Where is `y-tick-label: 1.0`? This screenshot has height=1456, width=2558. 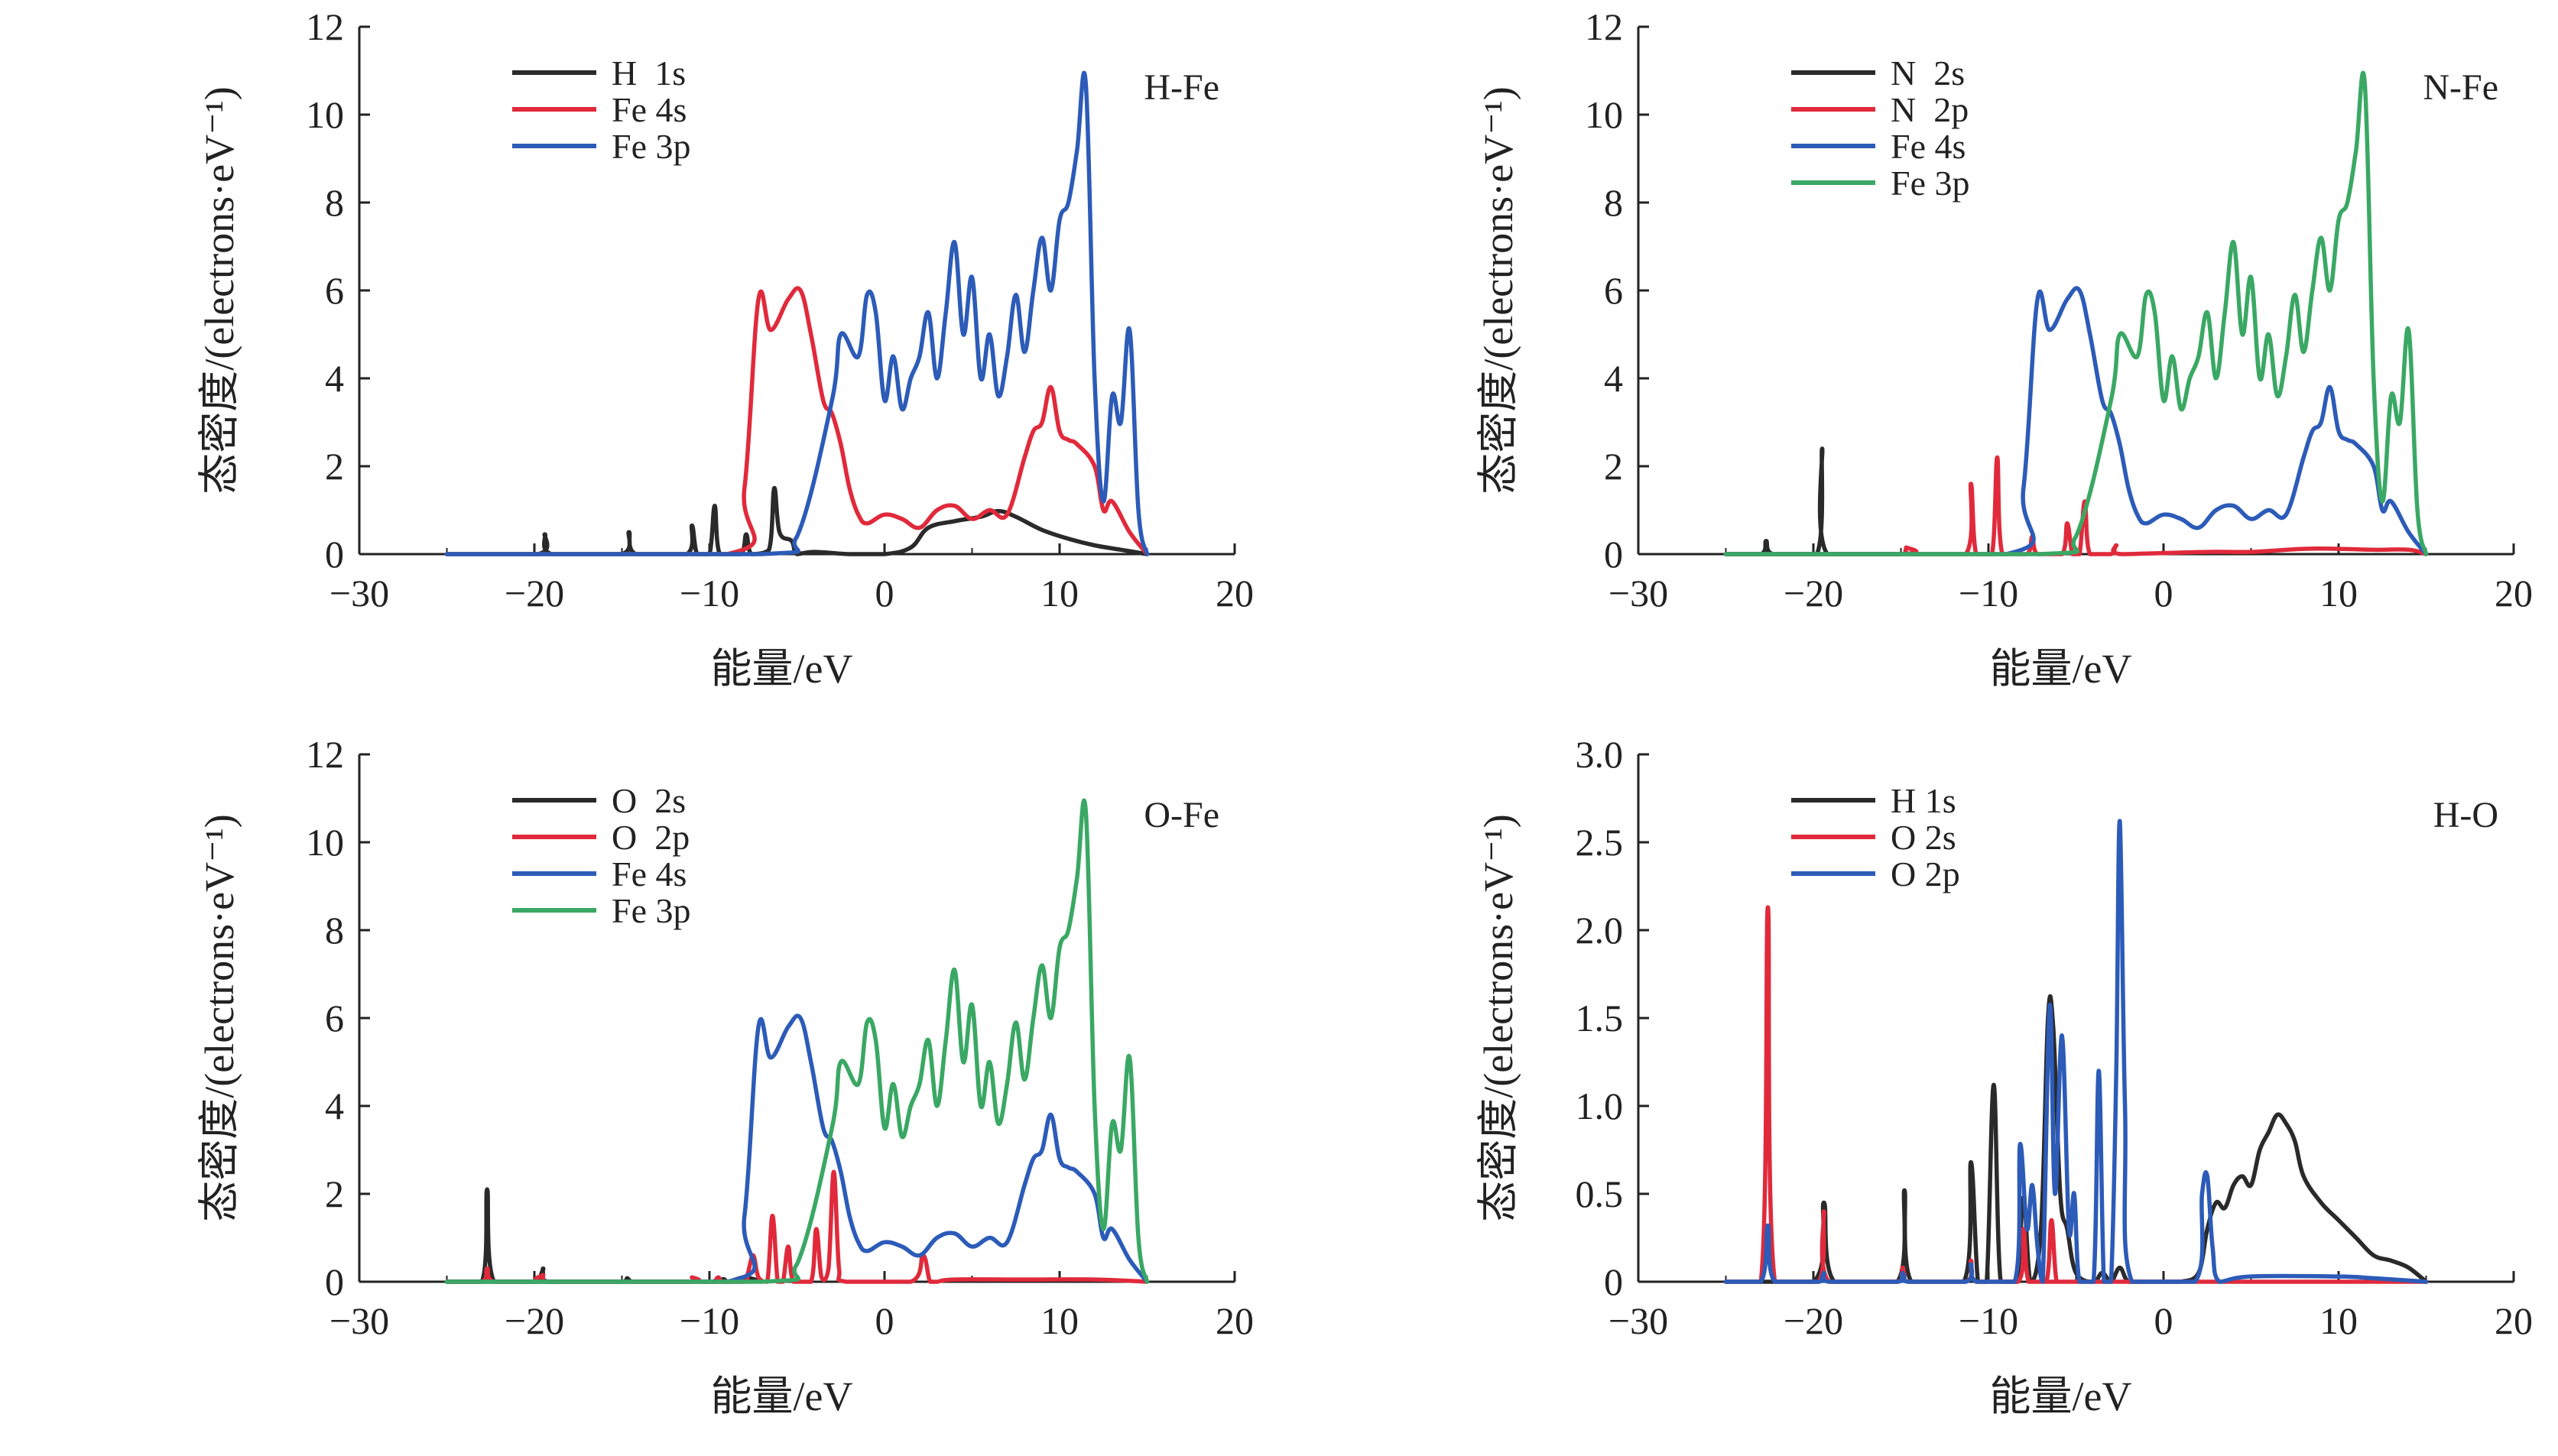 y-tick-label: 1.0 is located at coordinates (1600, 1106).